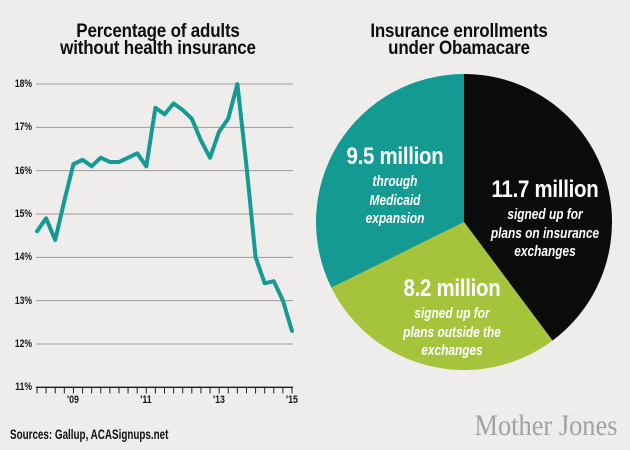 Image resolution: width=630 pixels, height=450 pixels. I want to click on x-axis-label-09: '09, so click(73, 400).